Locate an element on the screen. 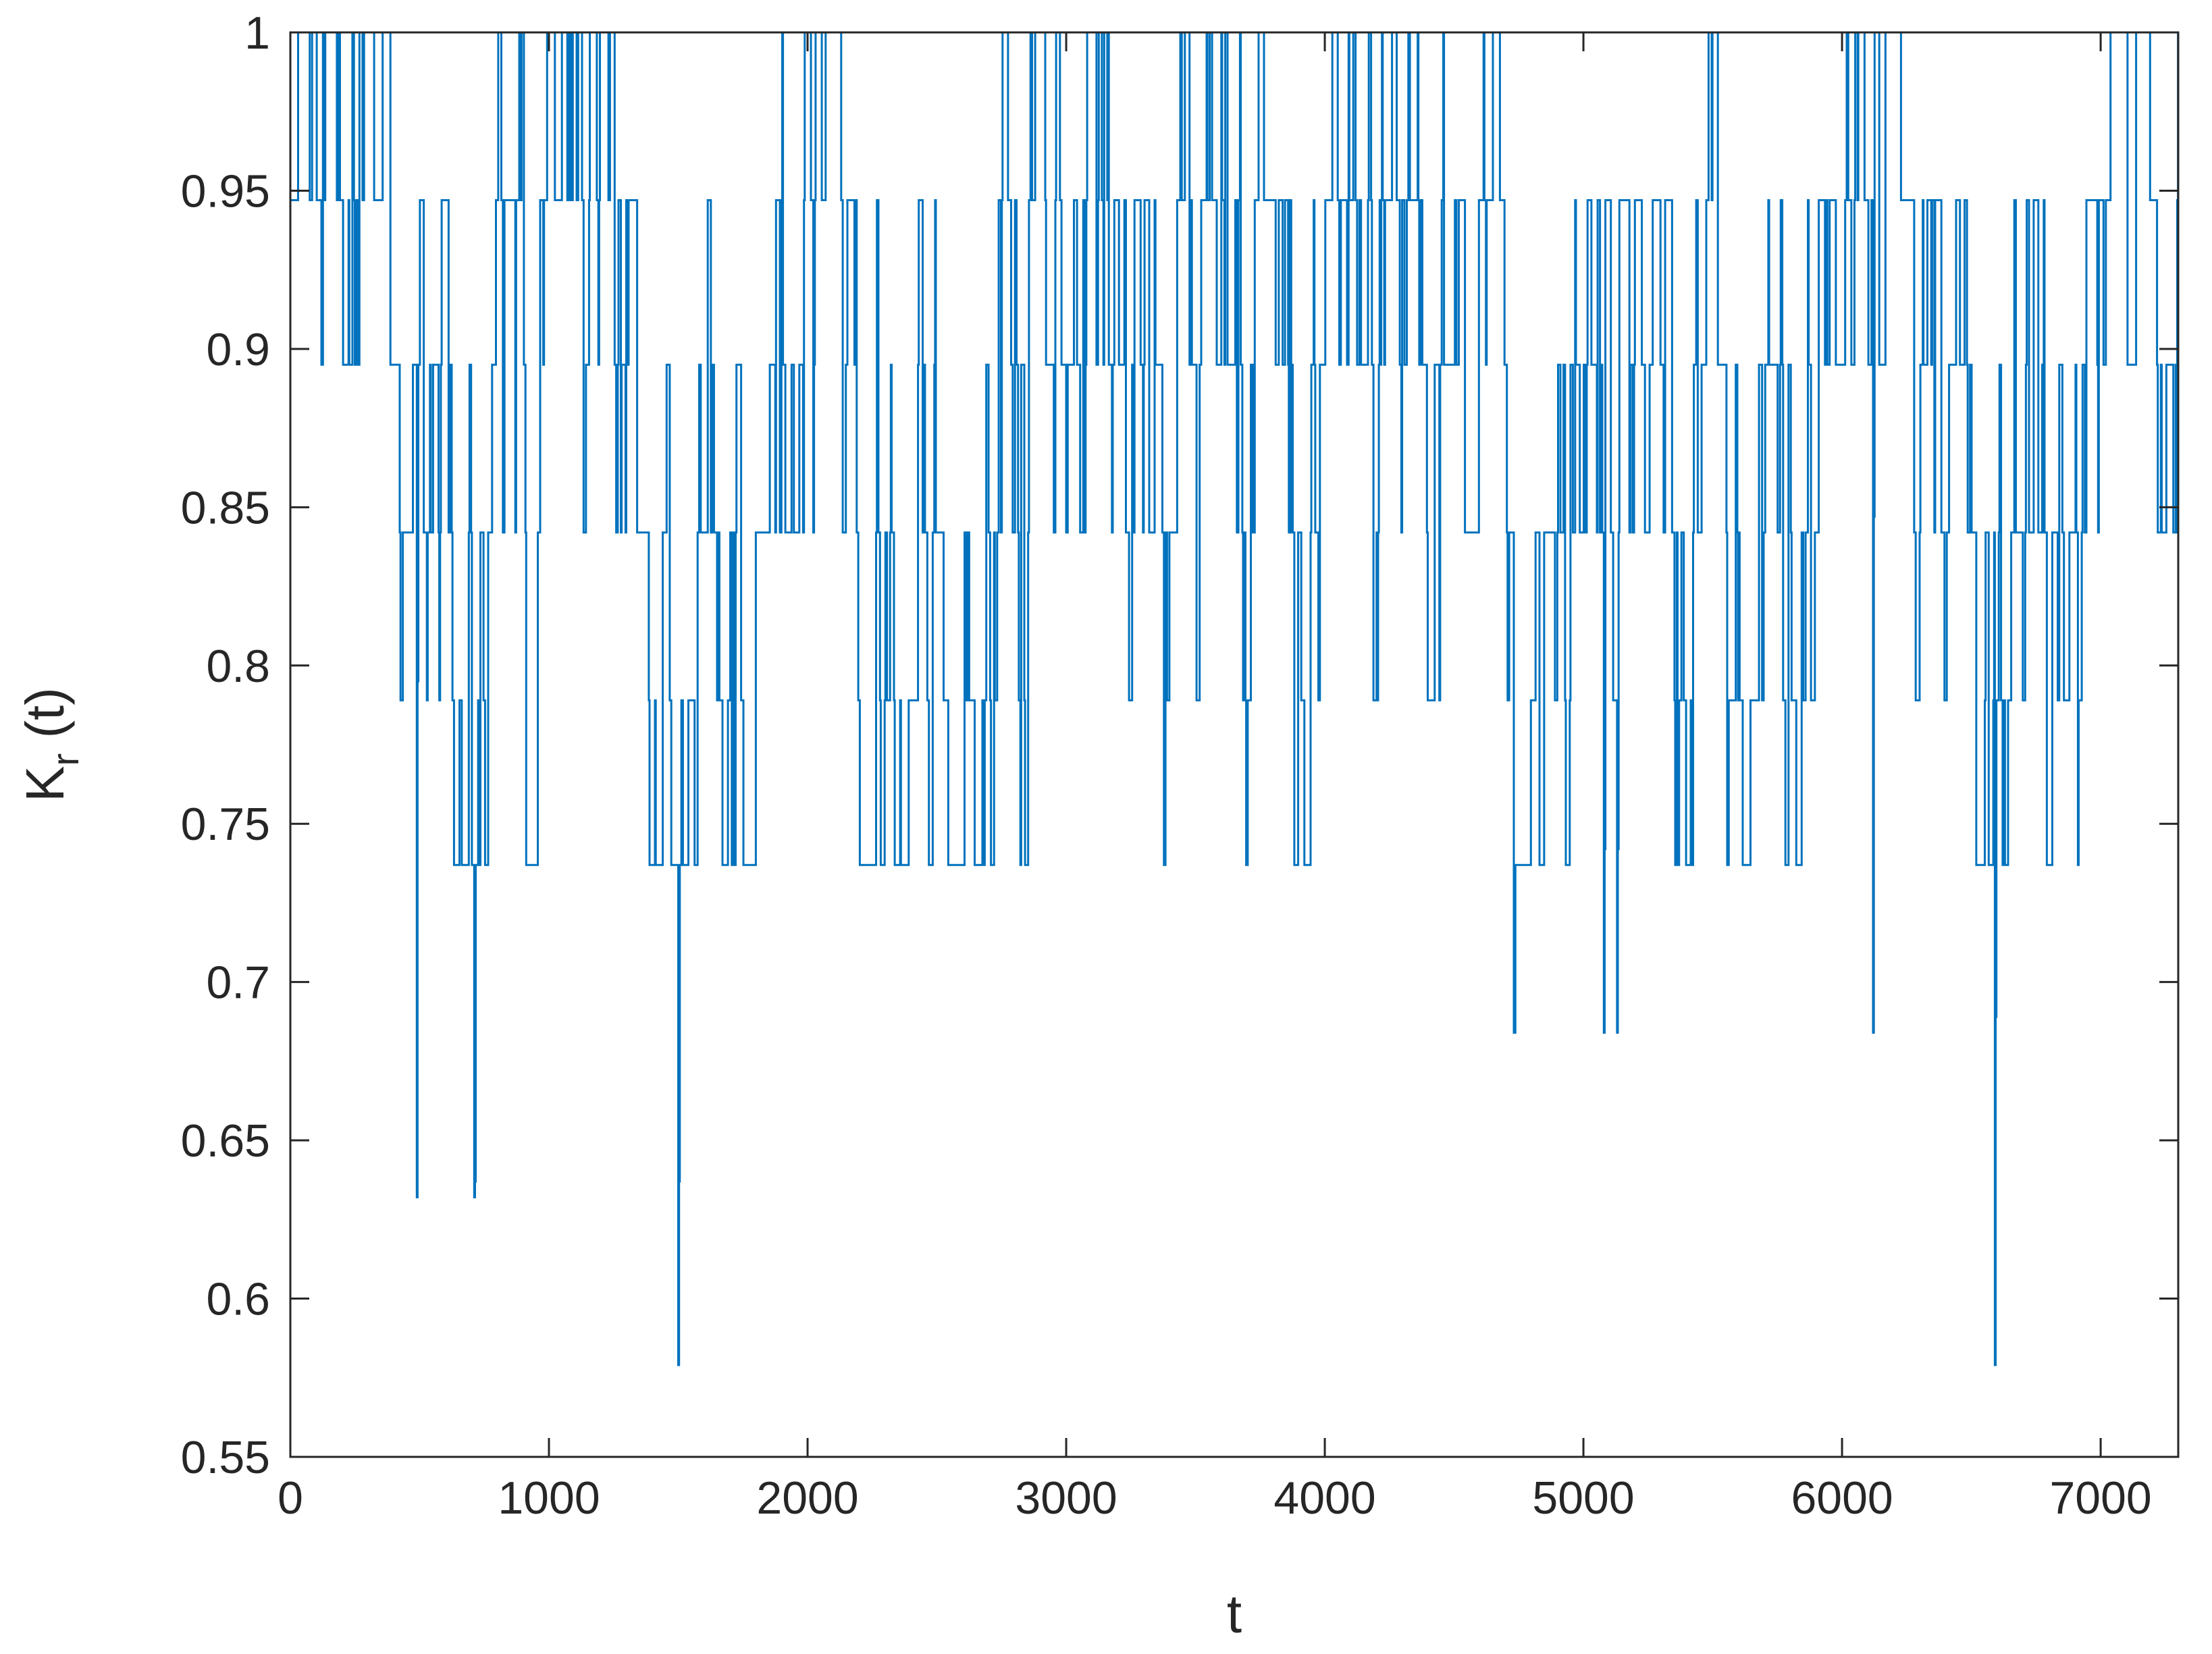  x-tick-label: 4000 is located at coordinates (1324, 1498).